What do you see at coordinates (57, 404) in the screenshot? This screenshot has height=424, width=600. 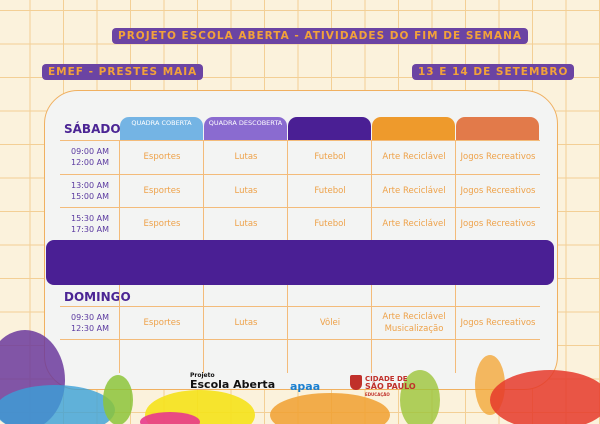 I see `blob-blue` at bounding box center [57, 404].